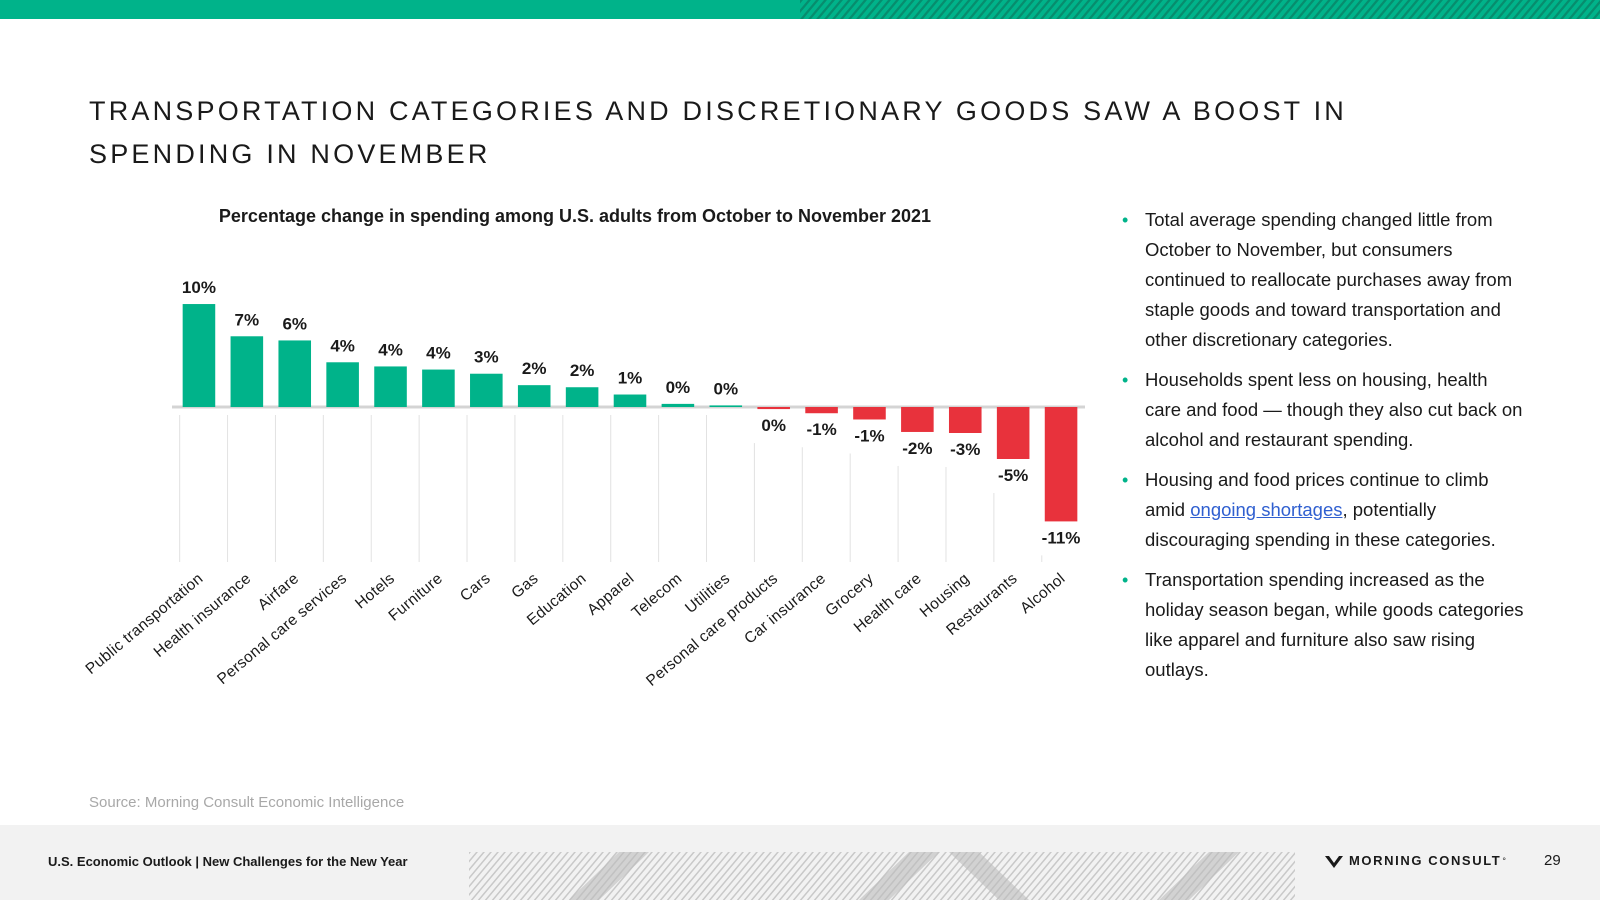  I want to click on category-tick-label: Furniture, so click(415, 597).